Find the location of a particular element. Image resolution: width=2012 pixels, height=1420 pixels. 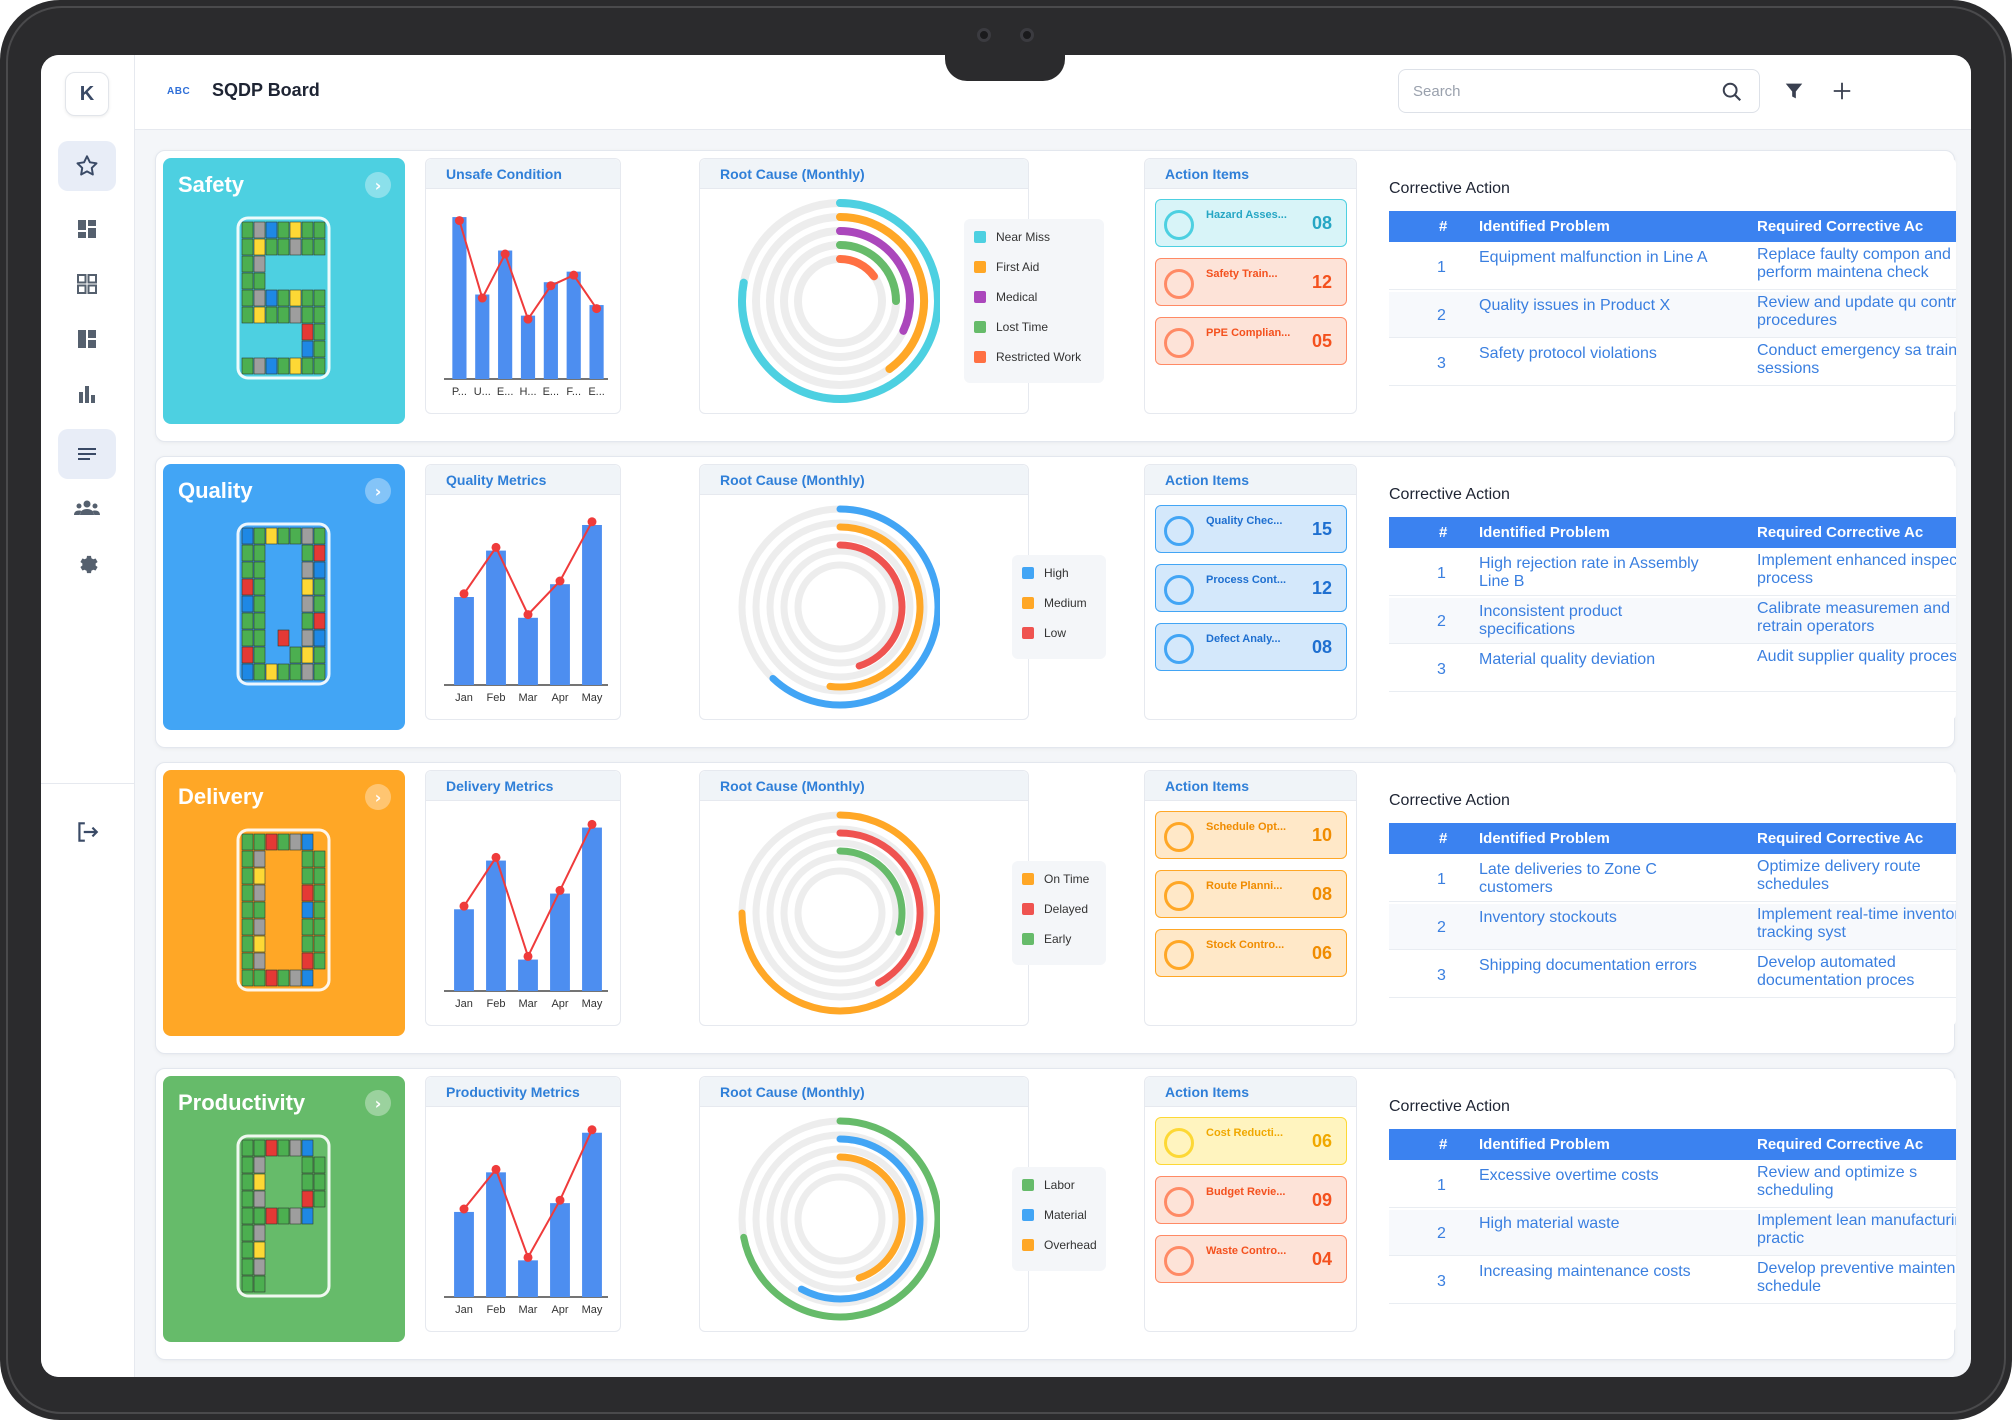

action-item-card: PPE Complian... 05 is located at coordinates (1251, 341).